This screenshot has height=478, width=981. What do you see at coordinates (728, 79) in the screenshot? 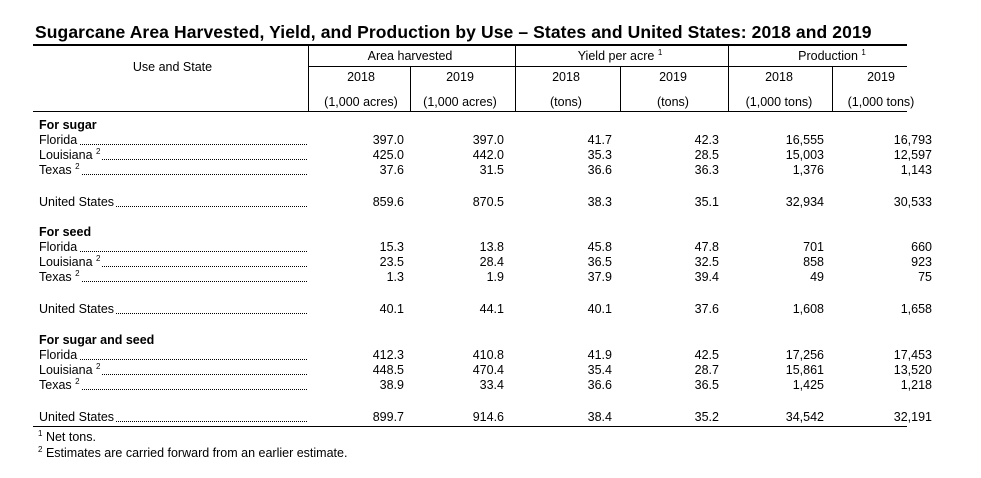
I see `group-divider` at bounding box center [728, 79].